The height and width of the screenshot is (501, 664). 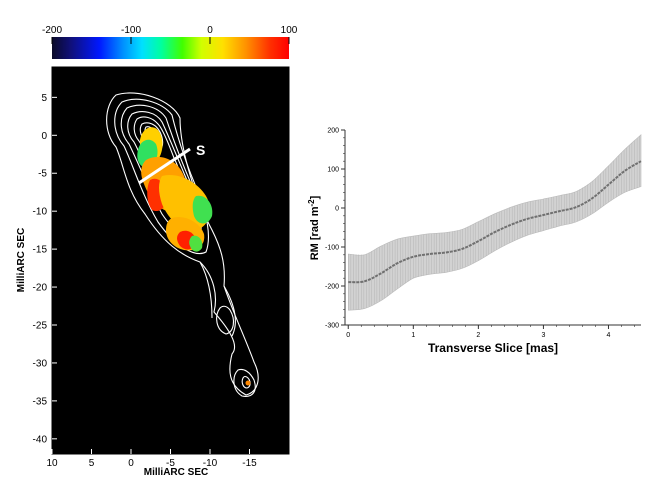 I want to click on map-y-tick-label: 5, so click(x=44, y=98).